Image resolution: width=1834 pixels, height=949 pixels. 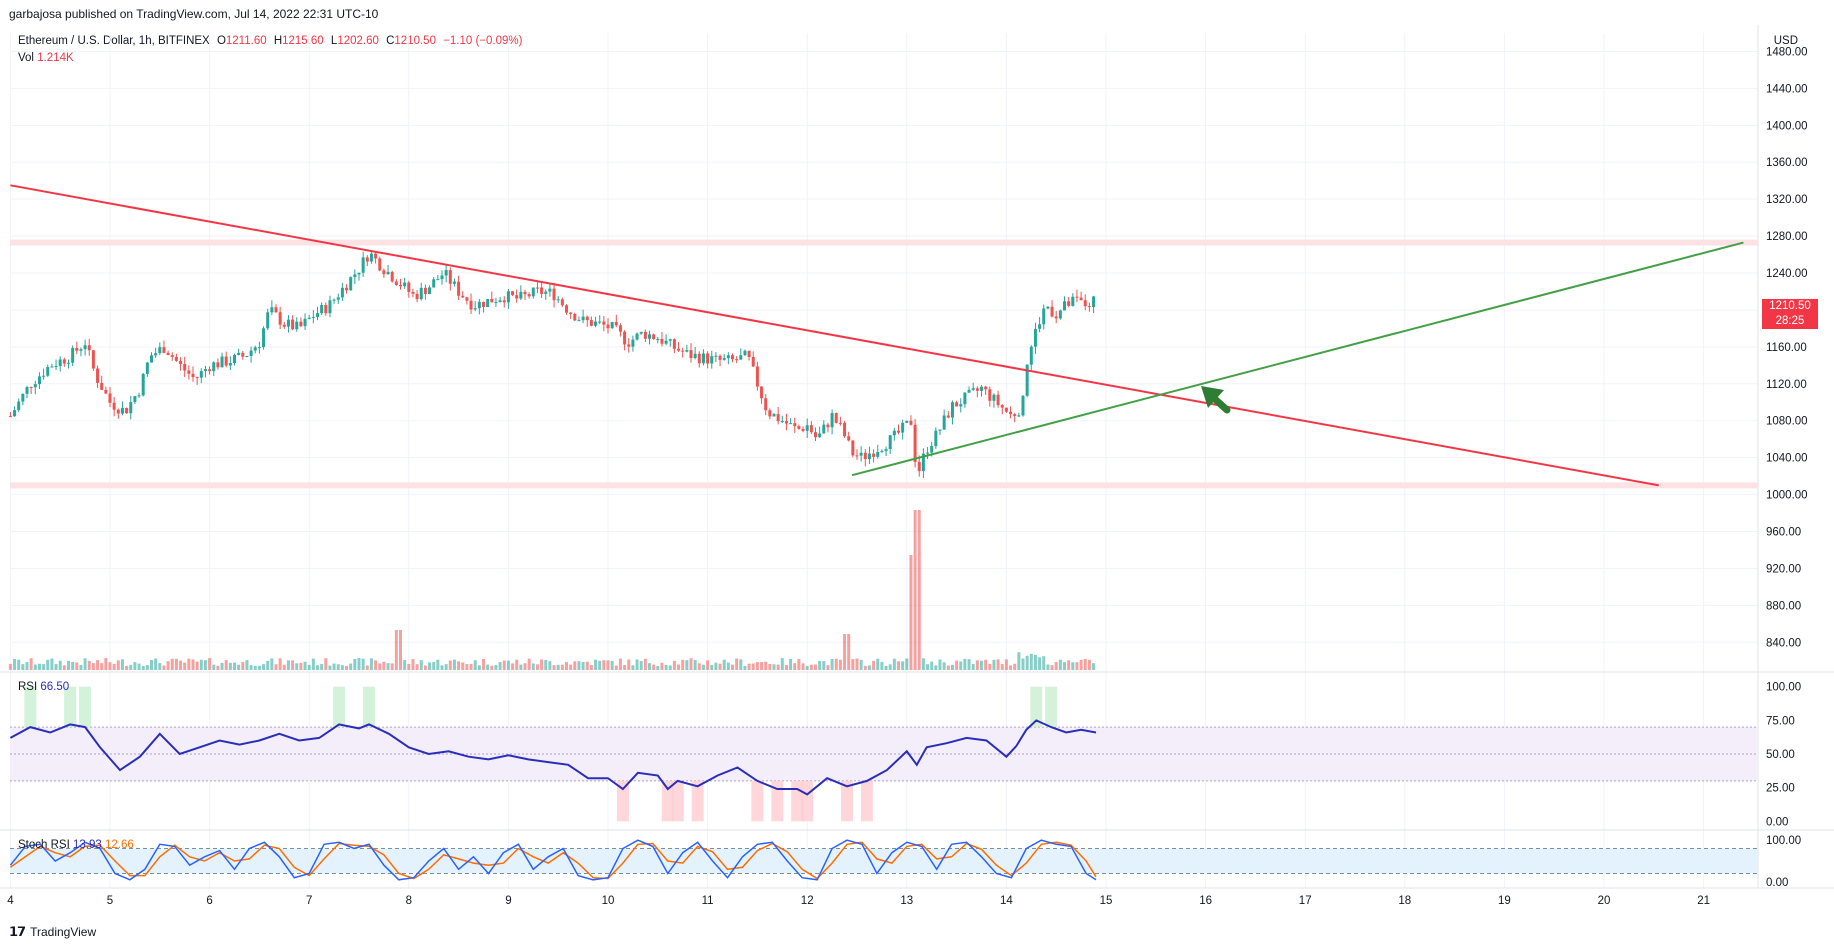 What do you see at coordinates (85, 707) in the screenshot?
I see `rsi-overbought-highlight` at bounding box center [85, 707].